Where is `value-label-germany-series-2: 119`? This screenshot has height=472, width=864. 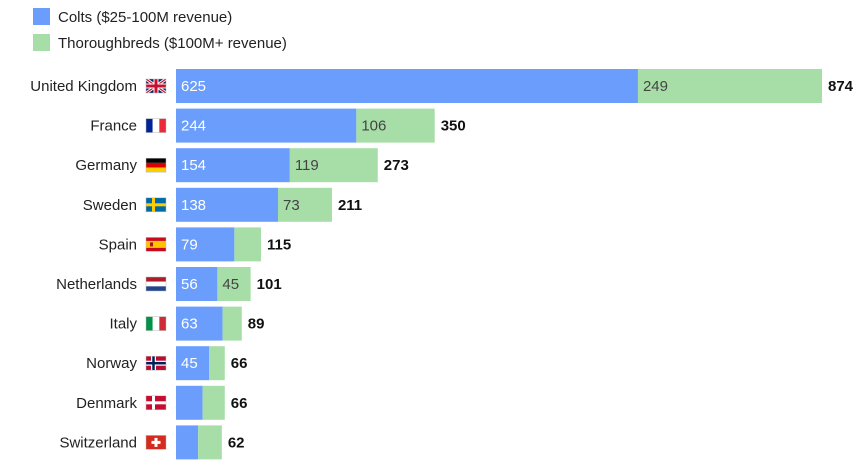 value-label-germany-series-2: 119 is located at coordinates (307, 165).